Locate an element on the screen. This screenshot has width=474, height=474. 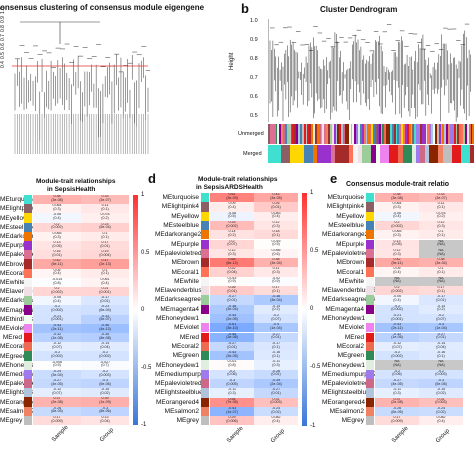
correlation-value: 0.61 is located at coordinates (232, 194).